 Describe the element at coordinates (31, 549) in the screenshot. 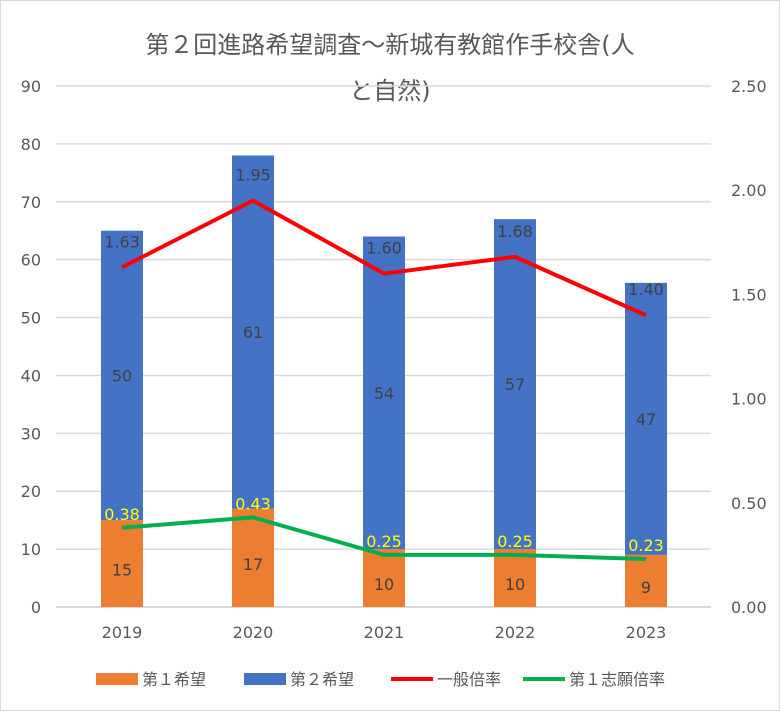

I see `left-axis-tick: 10` at that location.